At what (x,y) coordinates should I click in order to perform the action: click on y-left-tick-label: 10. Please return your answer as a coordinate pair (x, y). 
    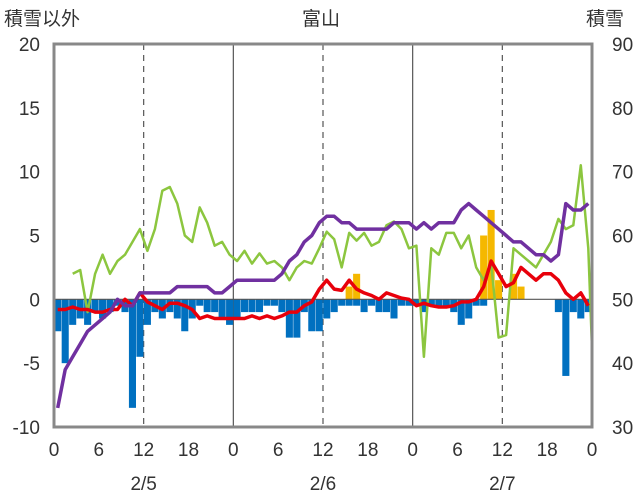
    Looking at the image, I should click on (29, 173).